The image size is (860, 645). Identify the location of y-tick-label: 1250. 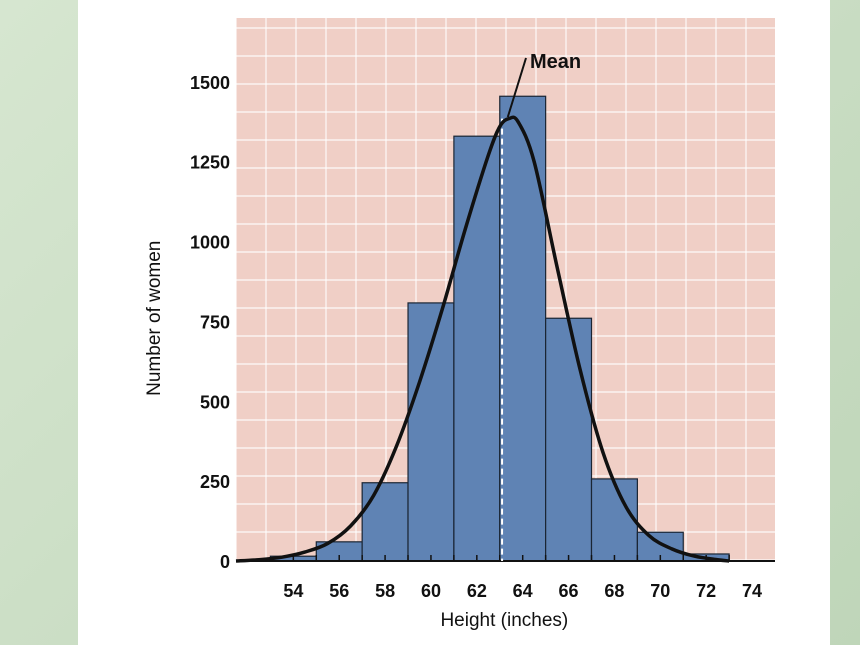
(210, 163).